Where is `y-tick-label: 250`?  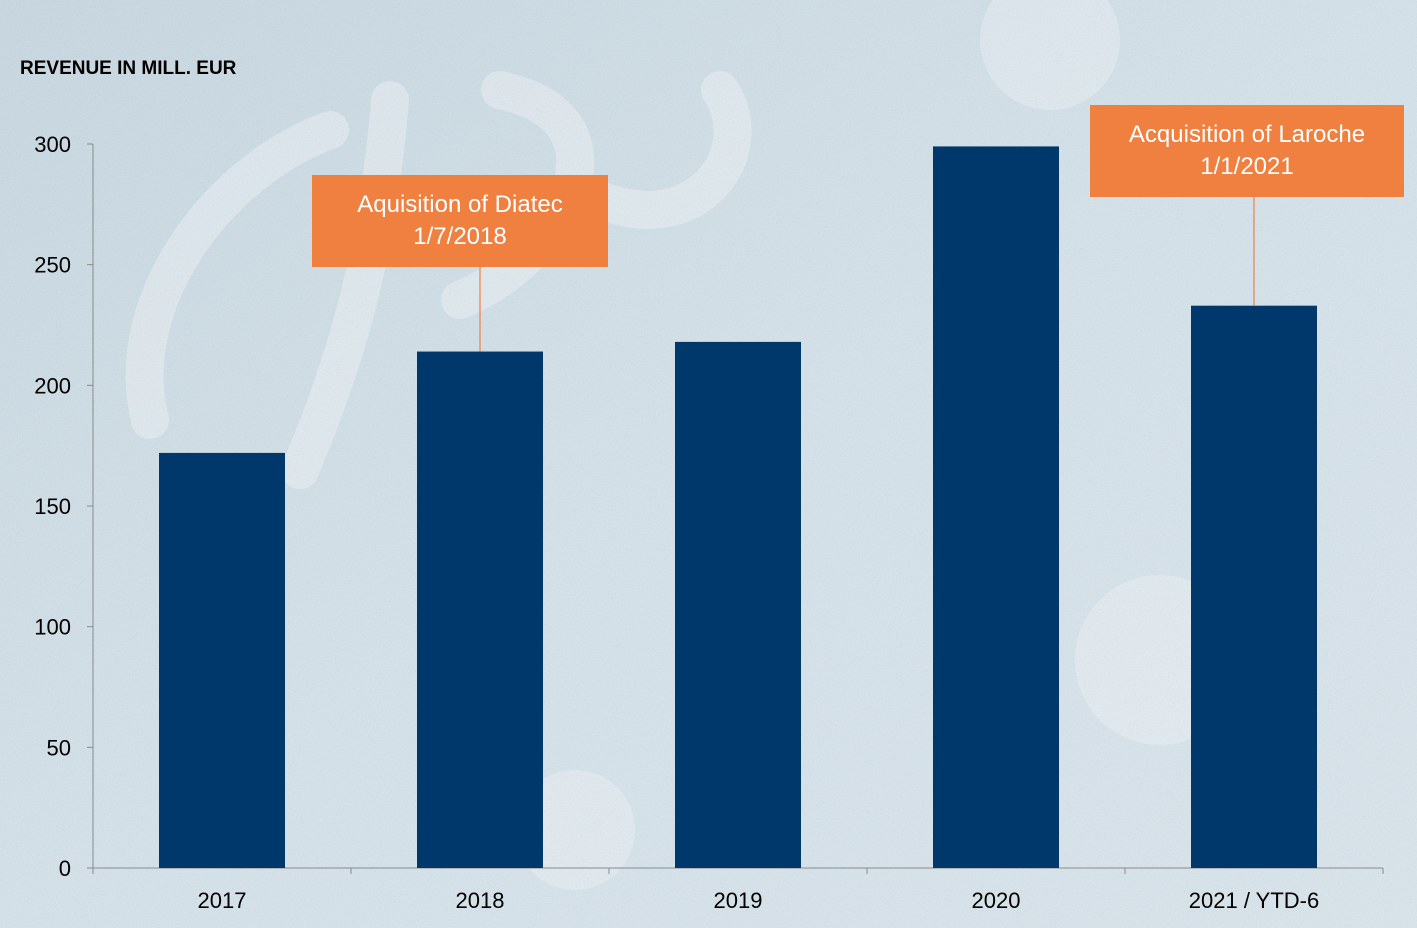 y-tick-label: 250 is located at coordinates (52, 265).